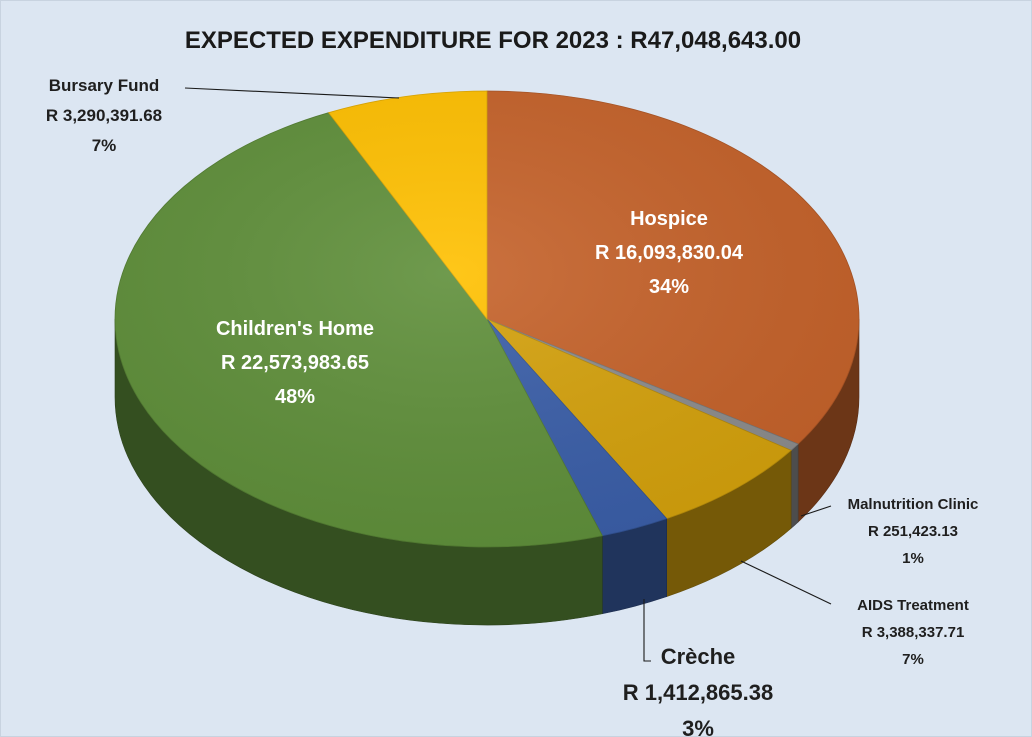  What do you see at coordinates (698, 656) in the screenshot?
I see `slice-label-name-cr-che: Crèche` at bounding box center [698, 656].